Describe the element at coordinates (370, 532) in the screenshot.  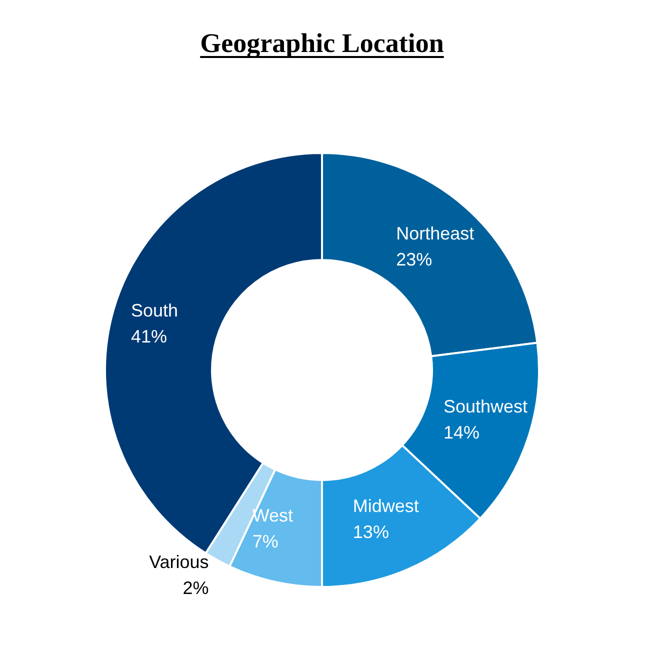
I see `data-label: 13%` at that location.